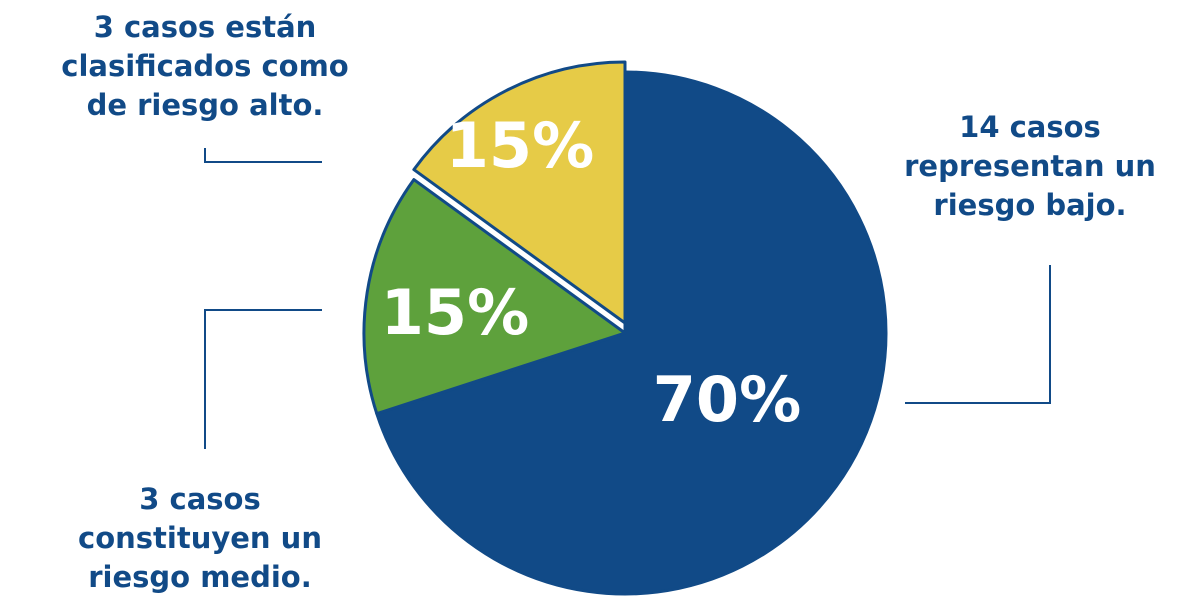 The image size is (1201, 600). I want to click on annotation-medium-line-1: 3 casos, so click(200, 499).